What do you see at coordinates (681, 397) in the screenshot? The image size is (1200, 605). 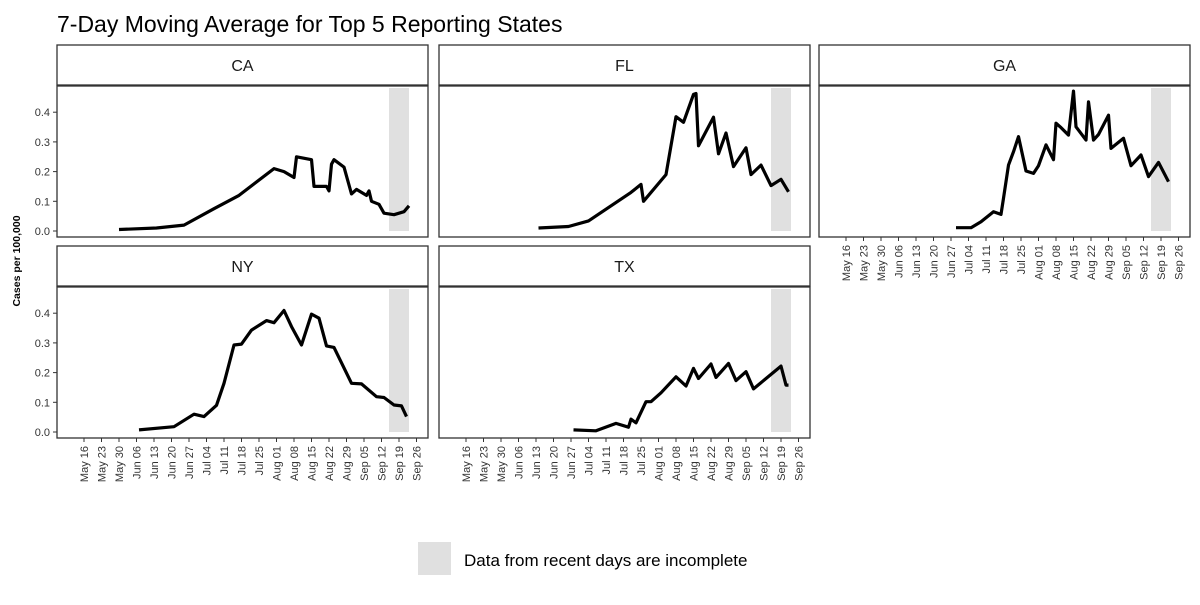 I see `series-line-tx` at bounding box center [681, 397].